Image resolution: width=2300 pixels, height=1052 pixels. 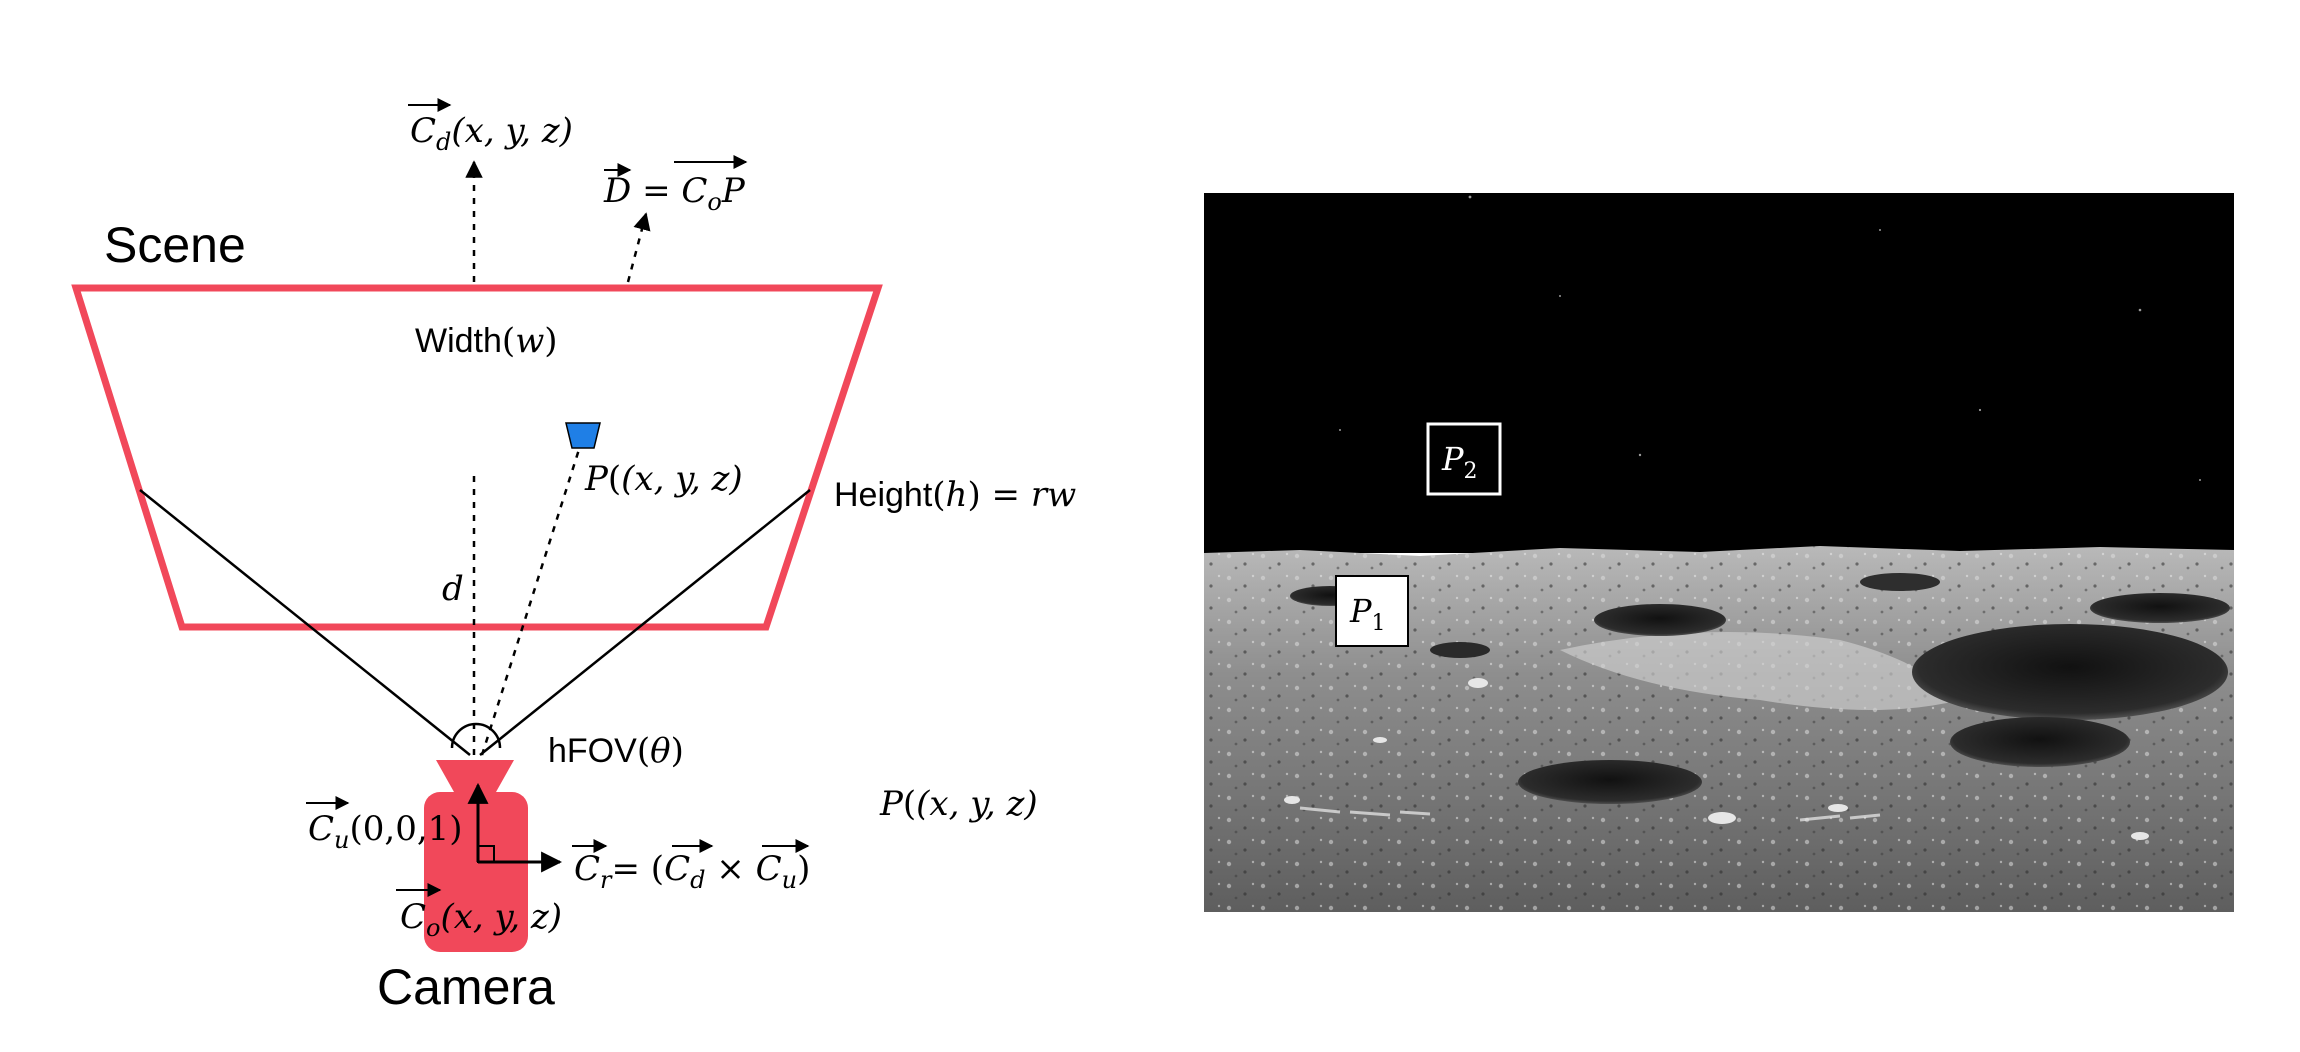 I want to click on up-vector-label: Cu(0,0,1), so click(x=384, y=825).